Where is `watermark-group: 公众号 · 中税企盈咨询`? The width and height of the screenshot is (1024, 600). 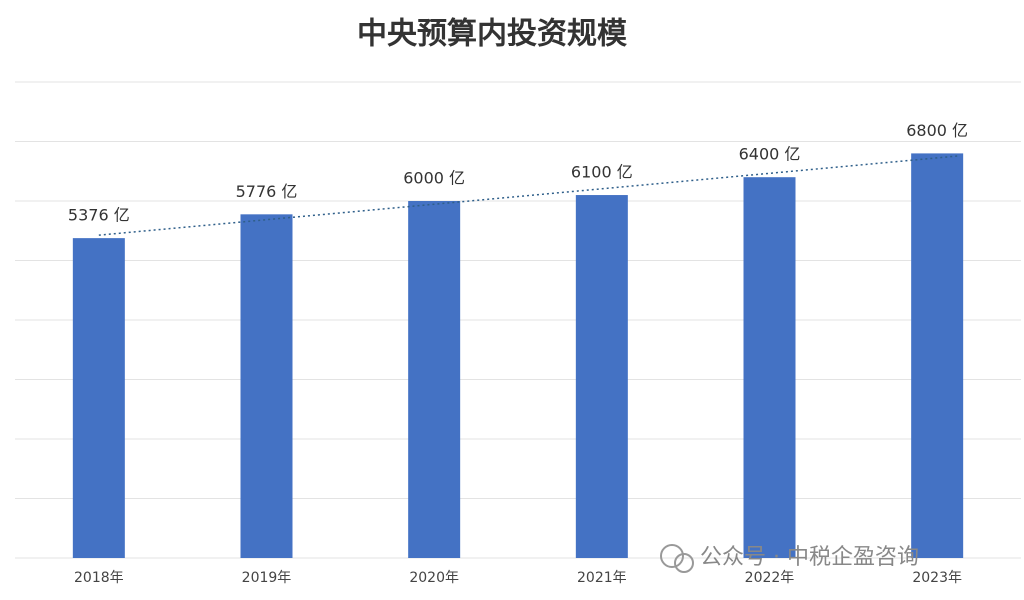 watermark-group: 公众号 · 中税企盈咨询 is located at coordinates (789, 558).